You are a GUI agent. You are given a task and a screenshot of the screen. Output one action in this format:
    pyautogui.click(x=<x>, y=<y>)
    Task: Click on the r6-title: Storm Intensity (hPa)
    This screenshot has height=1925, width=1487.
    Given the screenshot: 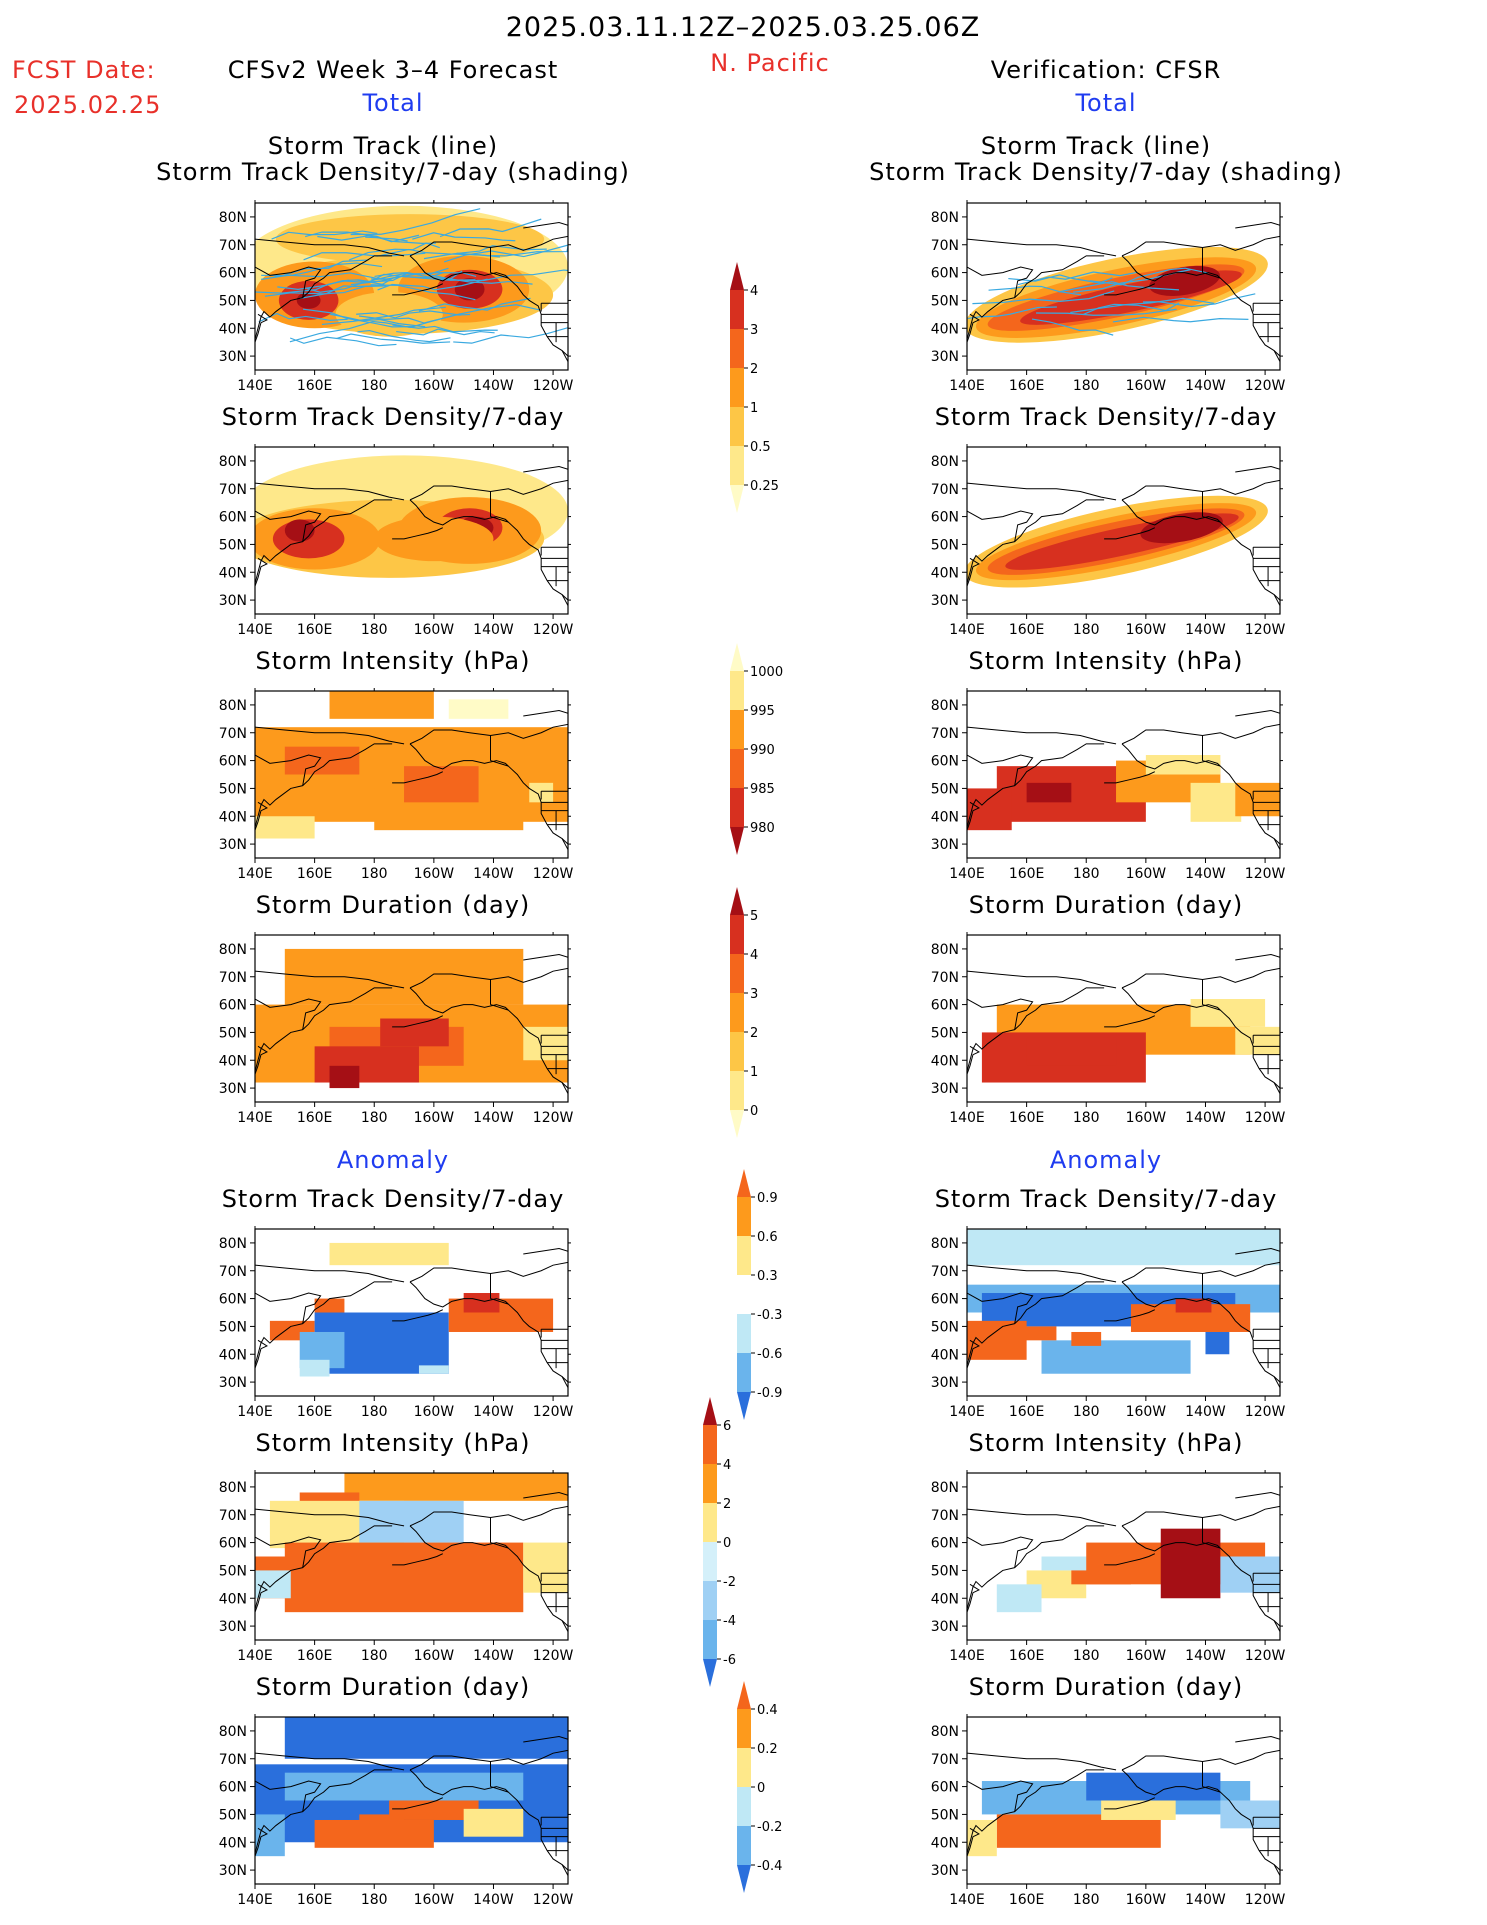 What is the action you would take?
    pyautogui.click(x=1106, y=1443)
    